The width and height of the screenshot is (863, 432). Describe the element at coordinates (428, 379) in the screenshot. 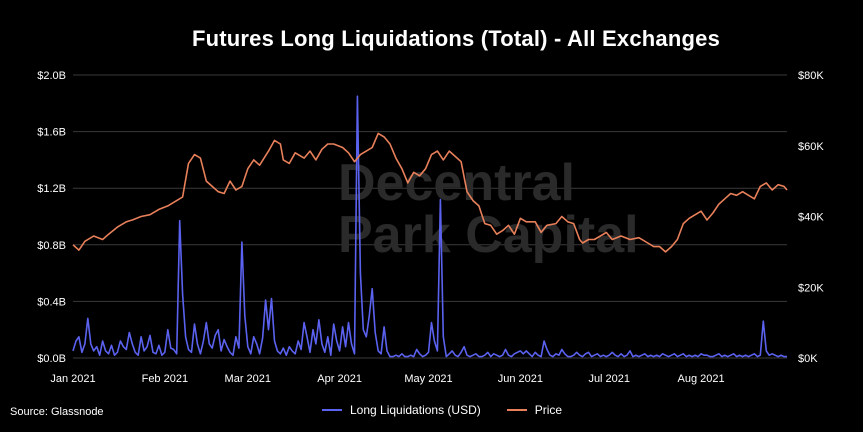

I see `x-tick-label: May 2021` at that location.